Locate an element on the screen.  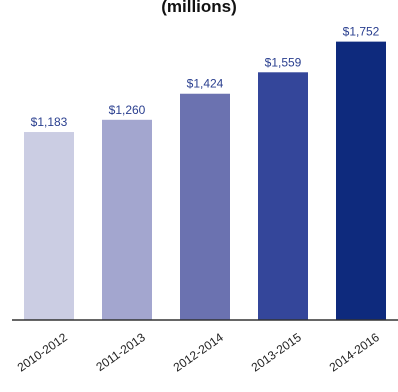
bar-2014-2016 is located at coordinates (361, 180).